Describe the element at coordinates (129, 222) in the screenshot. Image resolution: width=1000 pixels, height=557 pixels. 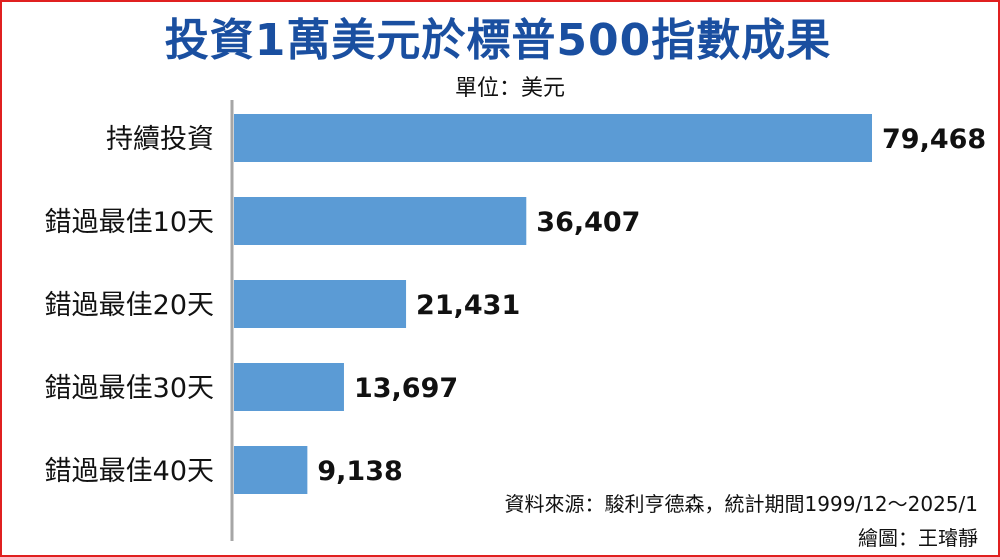
I see `category-label: 錯過最佳10天` at that location.